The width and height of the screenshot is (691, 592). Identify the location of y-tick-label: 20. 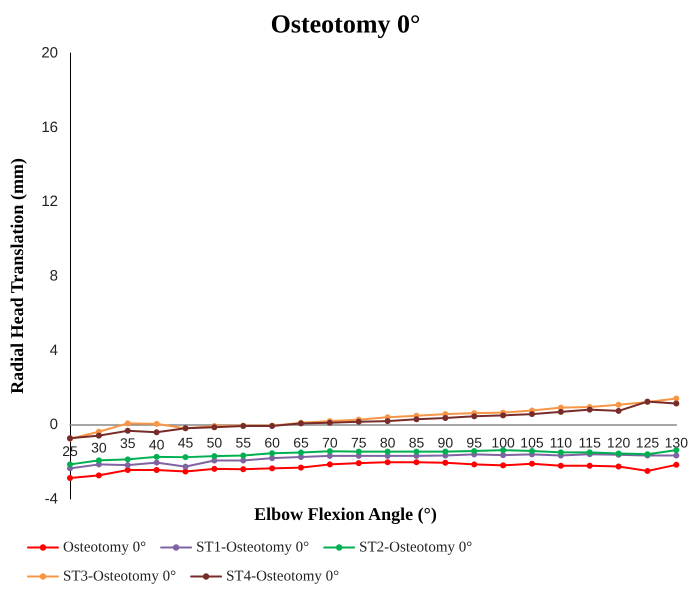
(49, 53).